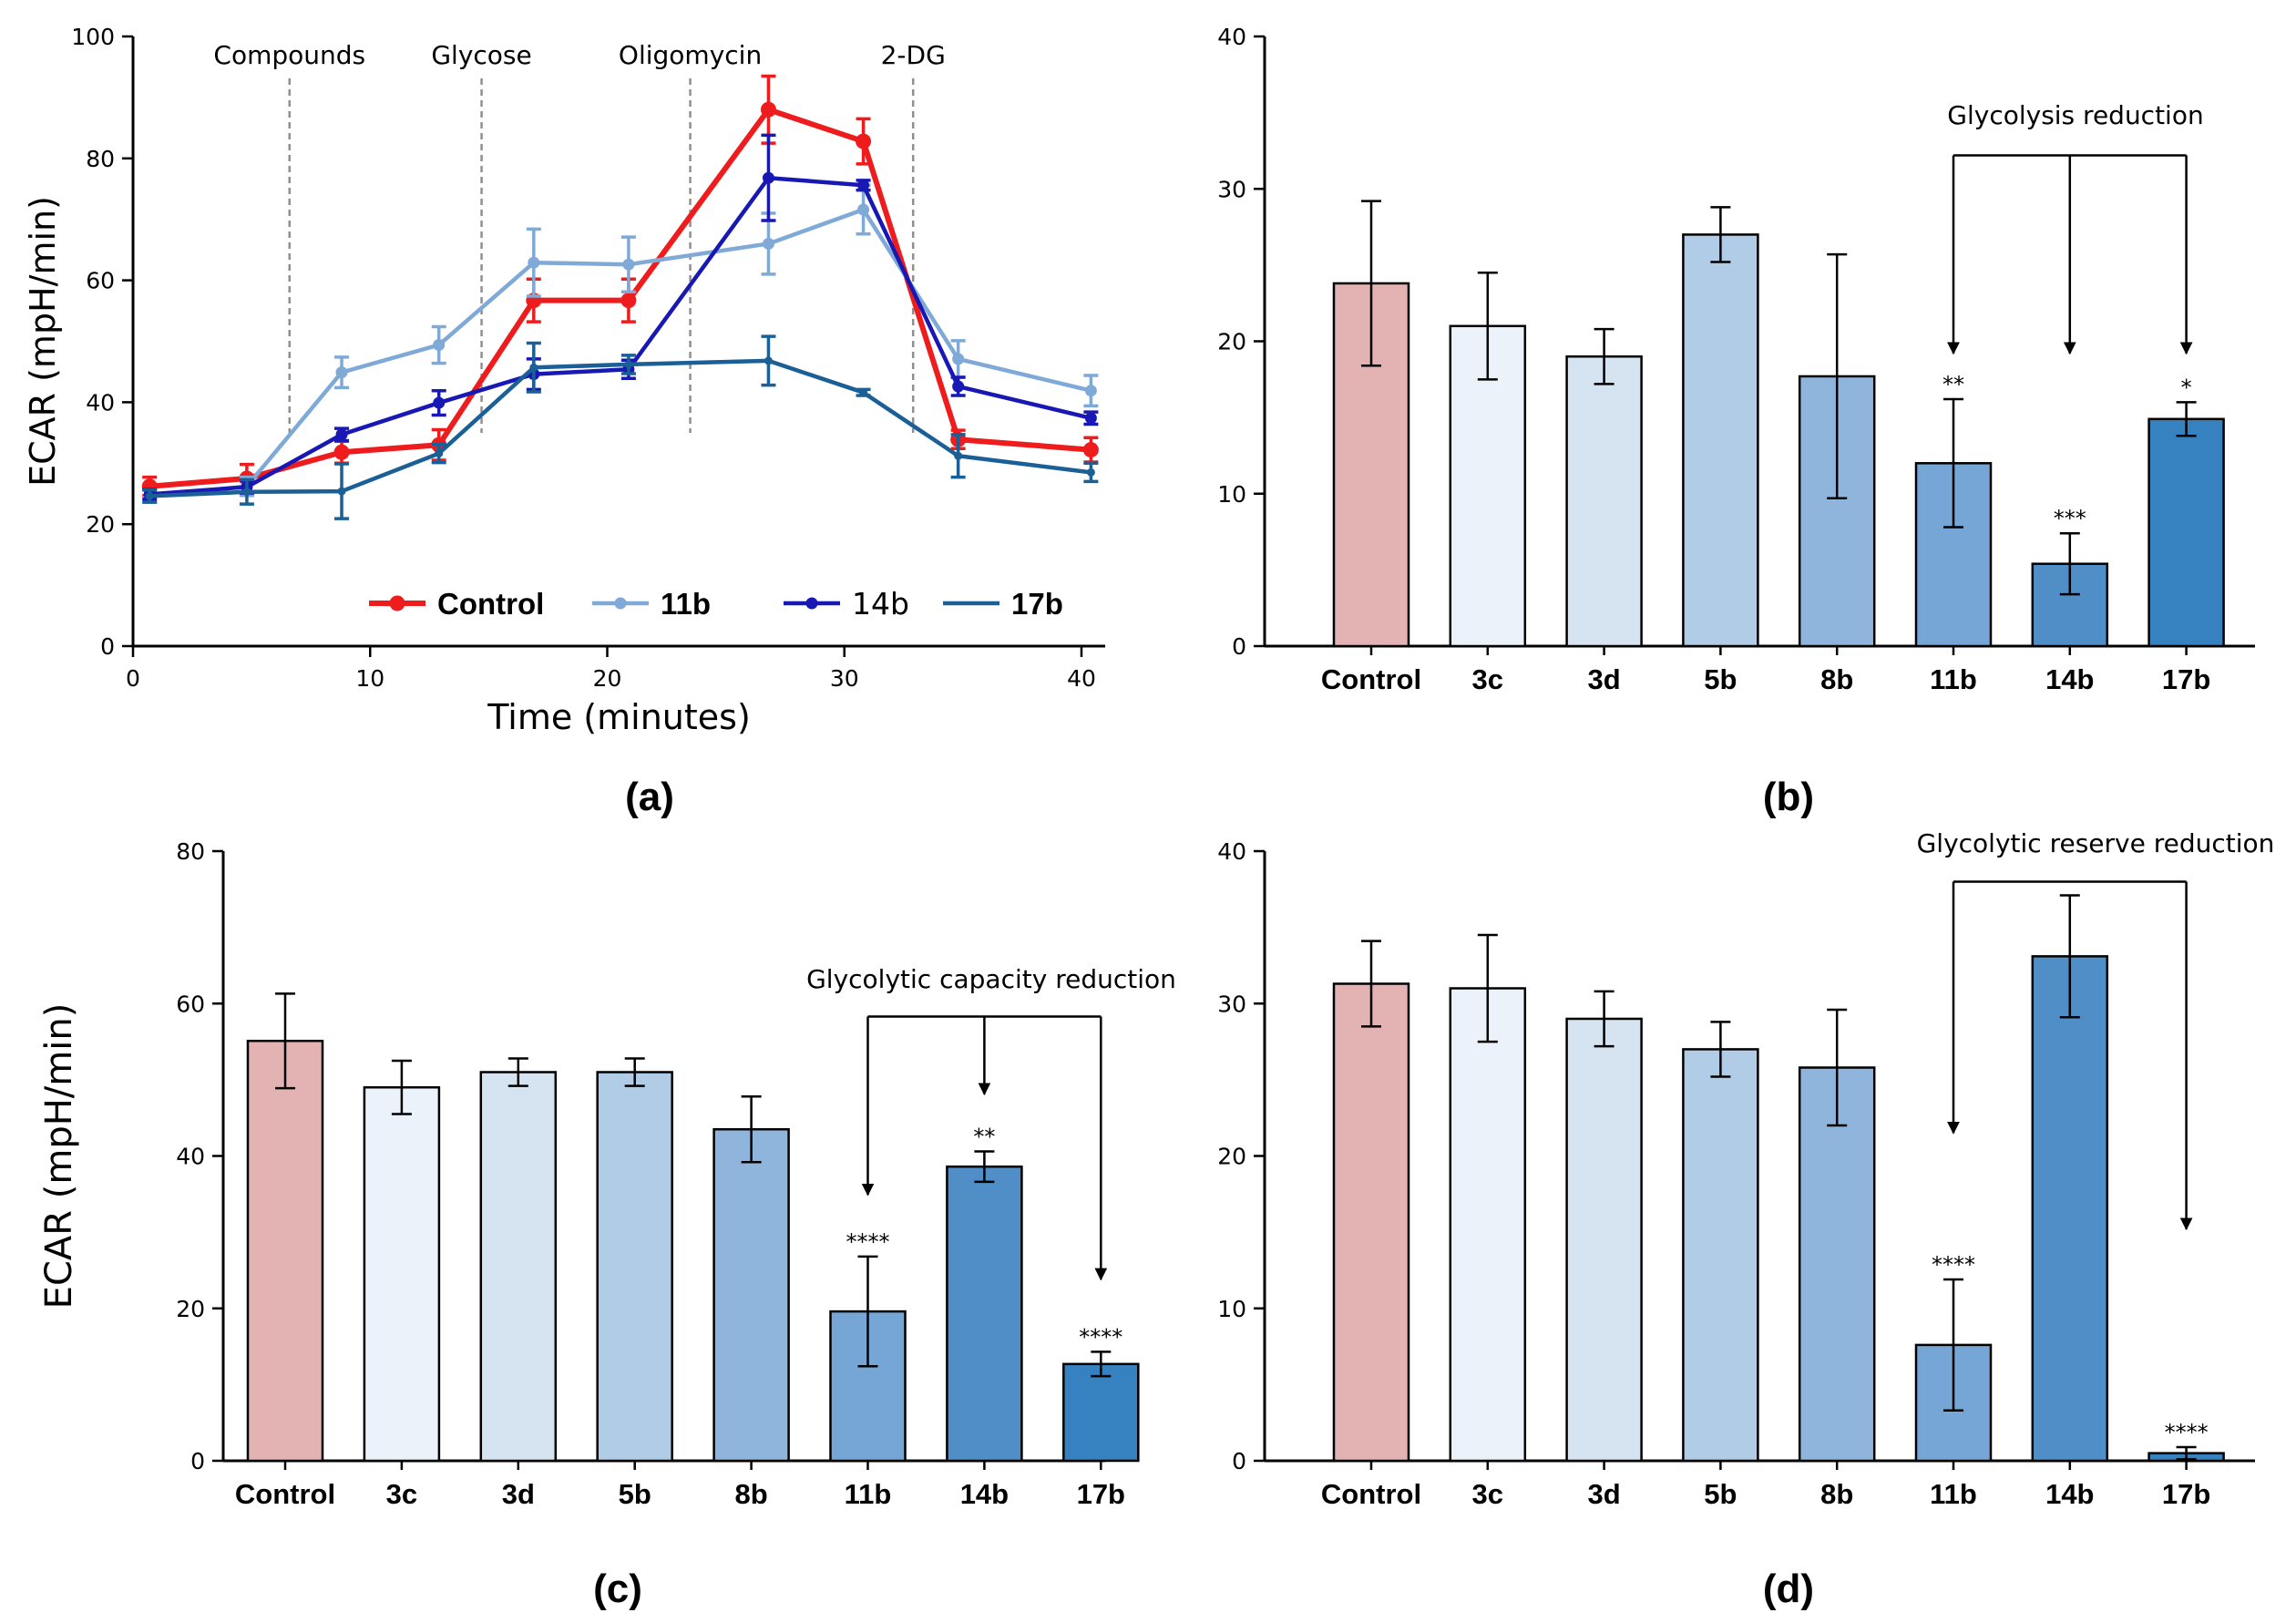 Image resolution: width=2296 pixels, height=1623 pixels. Describe the element at coordinates (481, 55) in the screenshot. I see `injection-label: Glycose` at that location.